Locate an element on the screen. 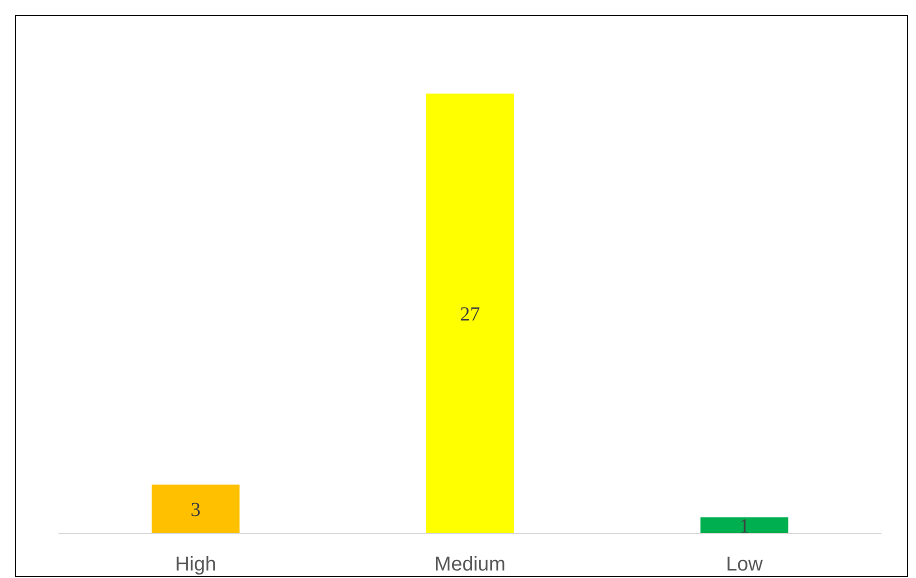 The width and height of the screenshot is (916, 578). data-label: 1 is located at coordinates (744, 526).